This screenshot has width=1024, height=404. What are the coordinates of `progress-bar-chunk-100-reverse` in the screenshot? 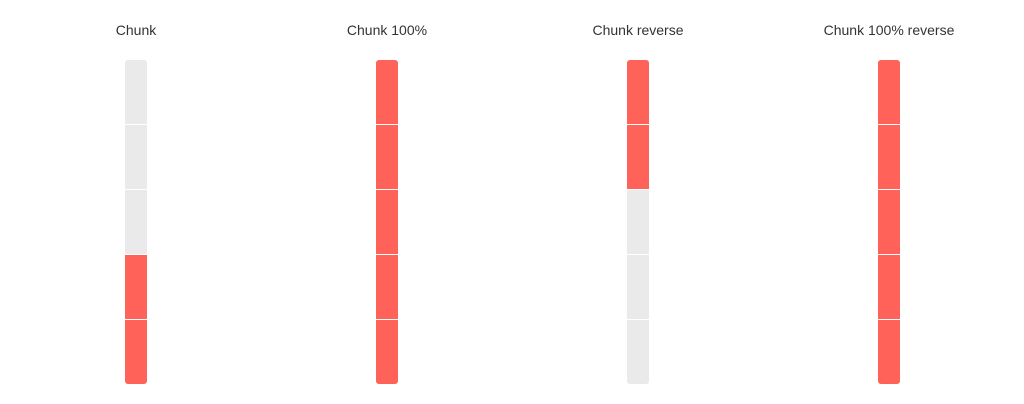 It's located at (889, 222).